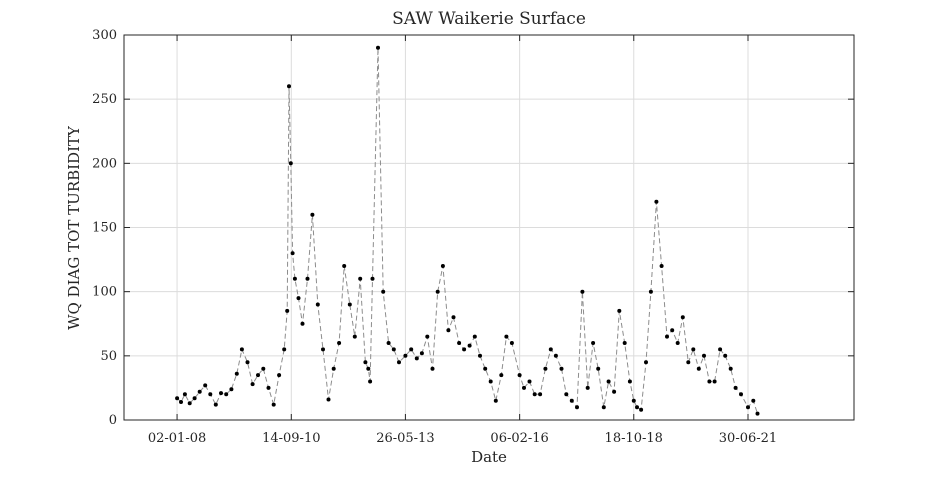 This screenshot has height=477, width=945. Describe the element at coordinates (104, 99) in the screenshot. I see `y-tick-label: 250` at that location.